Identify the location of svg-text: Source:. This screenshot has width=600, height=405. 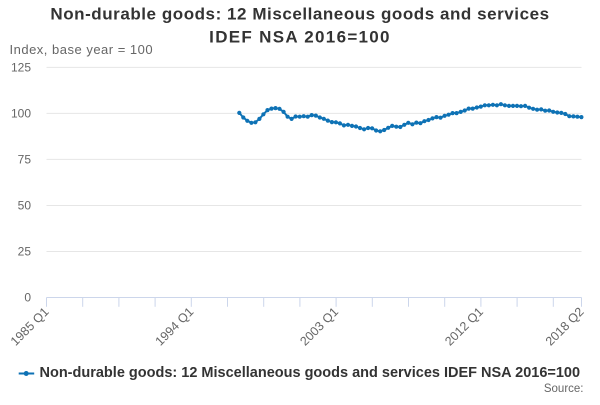
(564, 389).